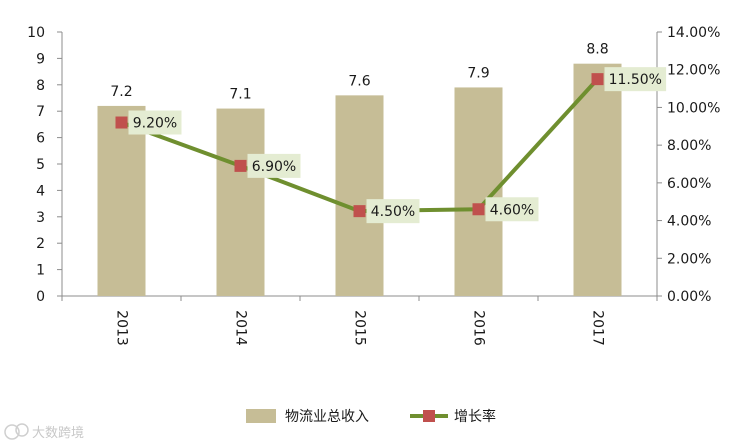 The width and height of the screenshot is (746, 447). Describe the element at coordinates (597, 50) in the screenshot. I see `bar-value-label: 8.8` at that location.